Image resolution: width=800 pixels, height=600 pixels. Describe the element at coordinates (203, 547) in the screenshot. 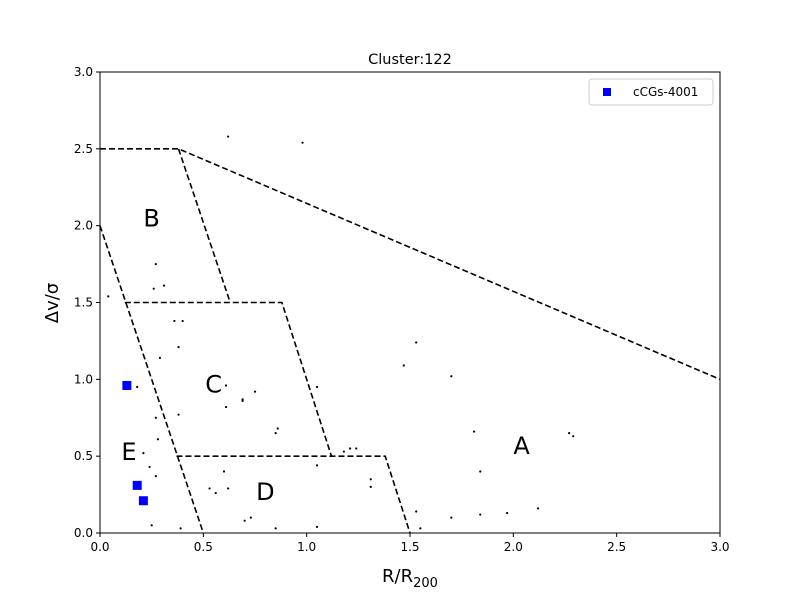

I see `x-tick-label: 0.5` at that location.